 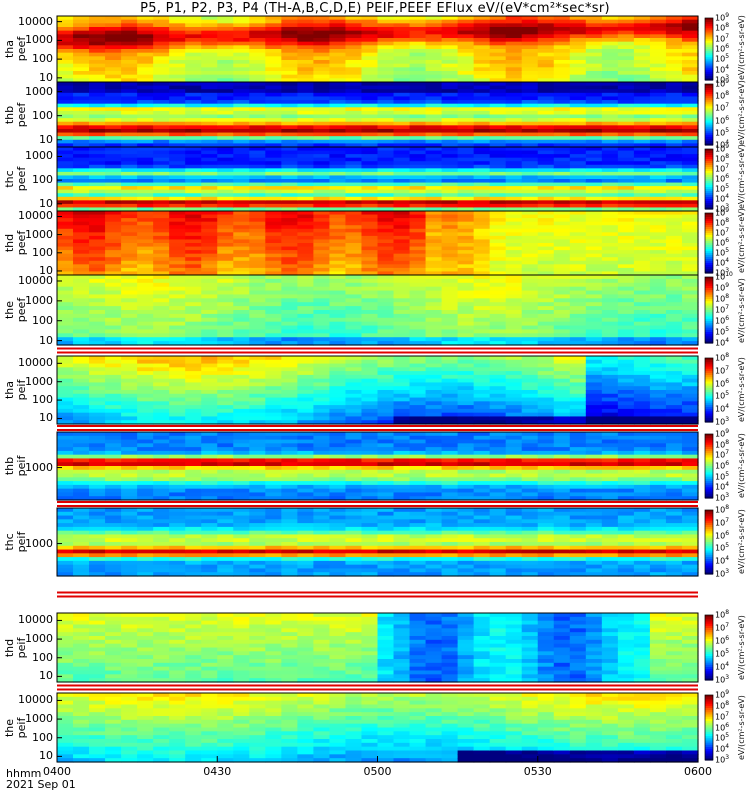 I want to click on date-label: 2021 Sep 01, so click(x=41, y=784).